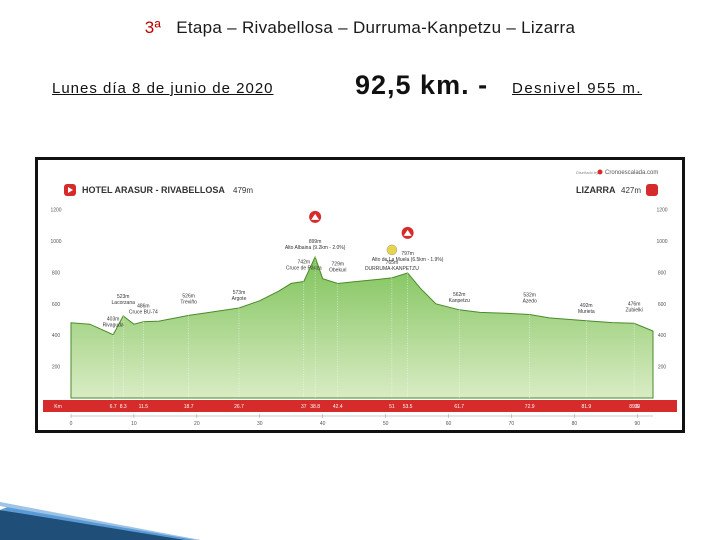  I want to click on point-name-label: Murieta, so click(586, 312).